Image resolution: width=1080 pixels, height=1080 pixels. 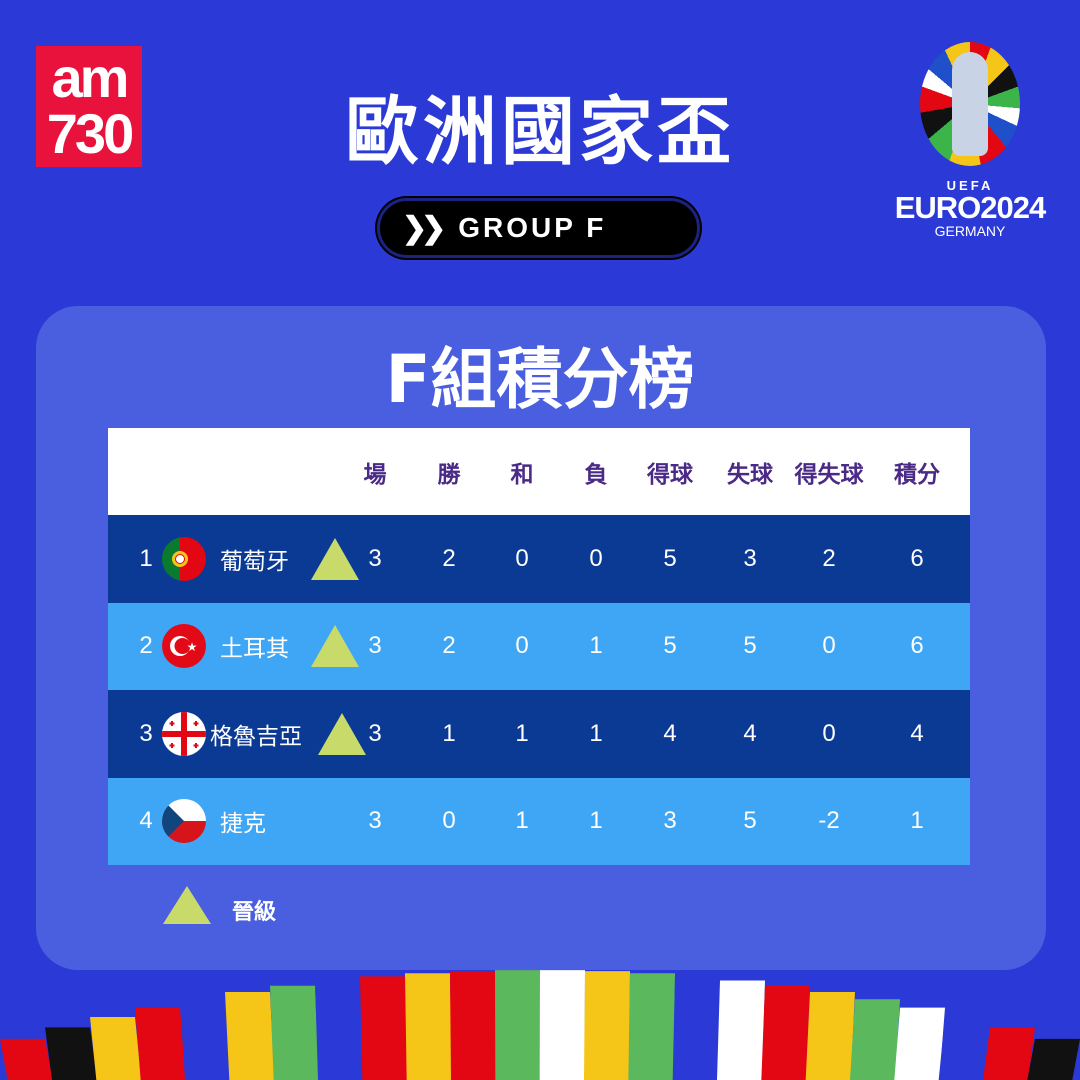 What do you see at coordinates (539, 471) in the screenshot?
I see `table-header: 場 勝 和 負 得球 失球 得失球 積分` at bounding box center [539, 471].